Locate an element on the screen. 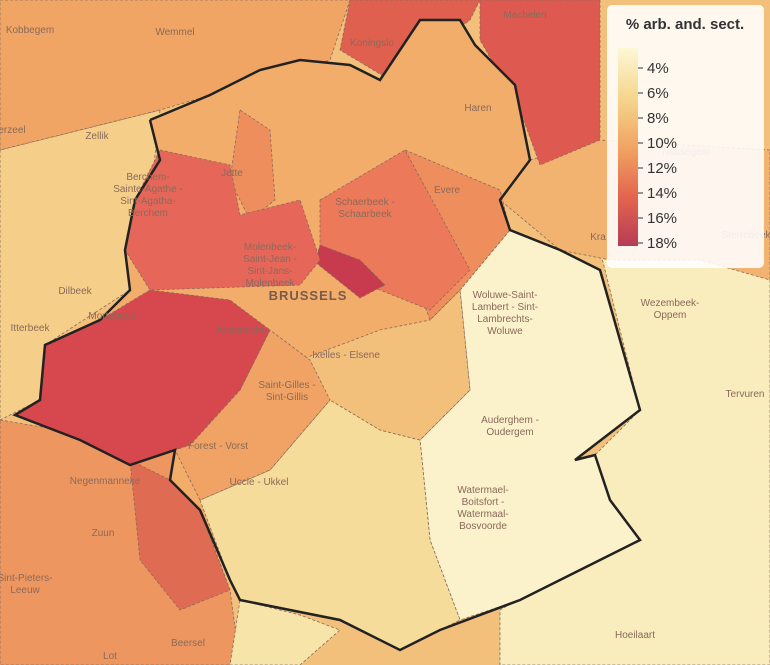 The width and height of the screenshot is (770, 665). place-label: Kra is located at coordinates (598, 237).